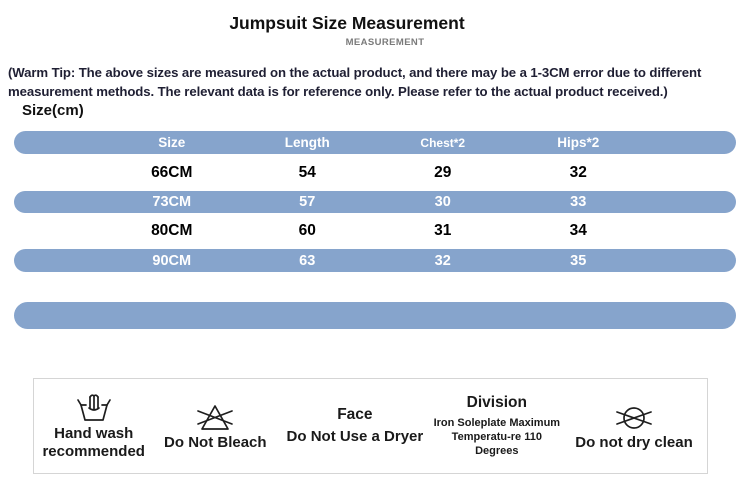 Image resolution: width=750 pixels, height=490 pixels. Describe the element at coordinates (53, 110) in the screenshot. I see `size-unit-label: Size(cm)` at that location.